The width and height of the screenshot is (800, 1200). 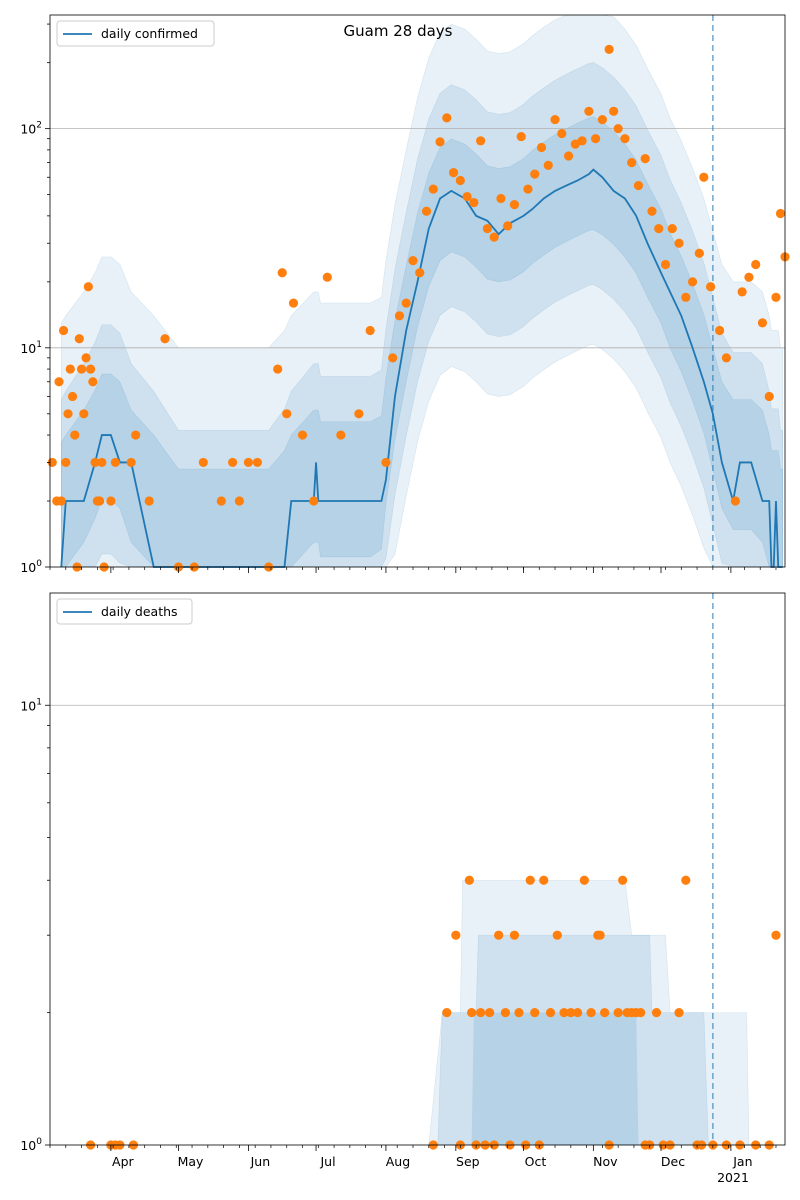 I want to click on month-label: Aug, so click(x=398, y=1161).